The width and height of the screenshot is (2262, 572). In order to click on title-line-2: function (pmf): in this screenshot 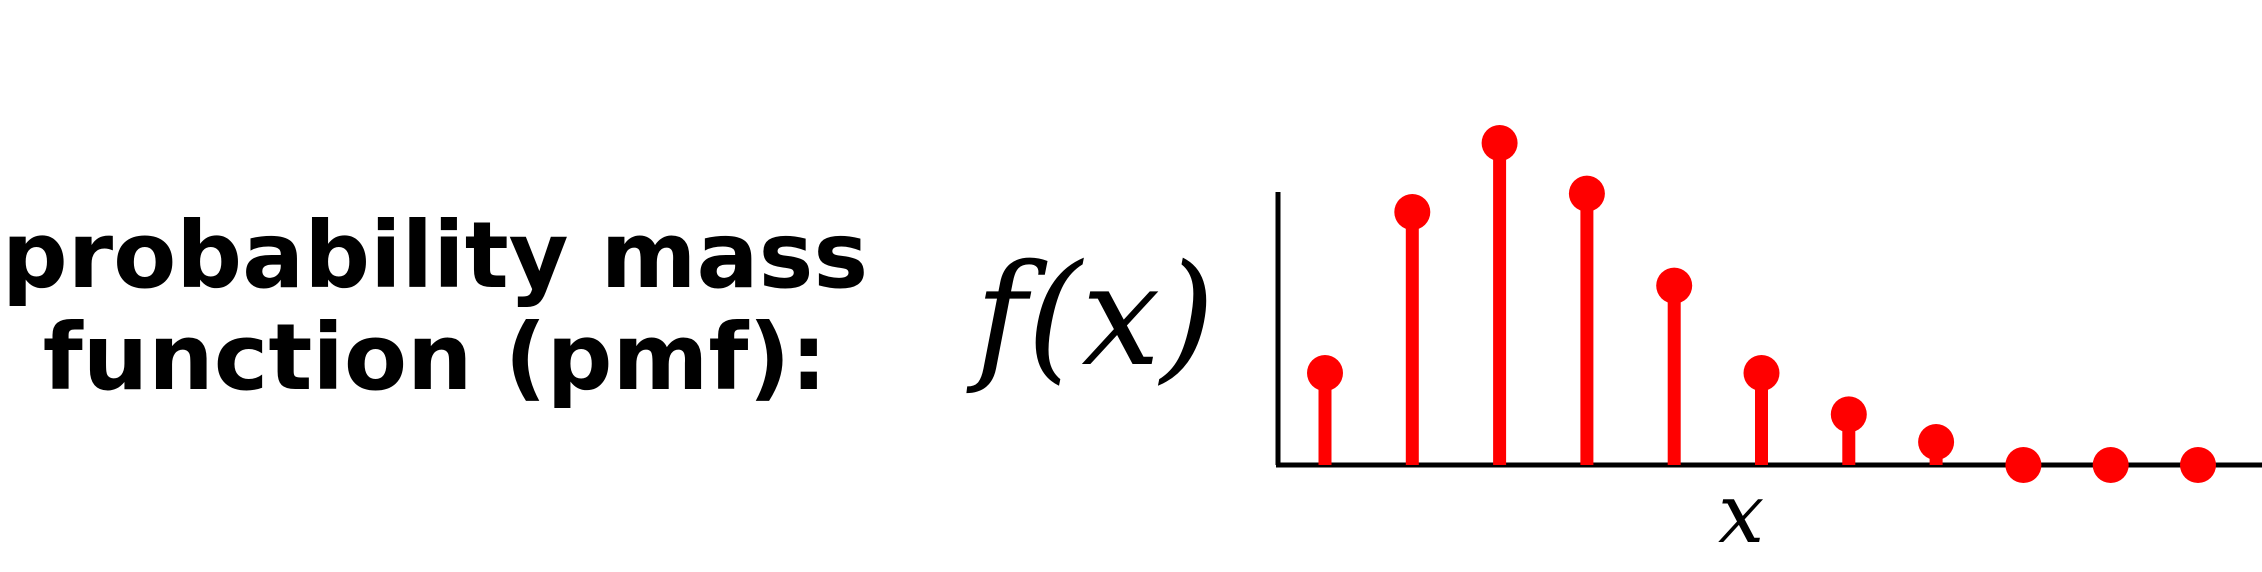, I will do `click(435, 357)`.